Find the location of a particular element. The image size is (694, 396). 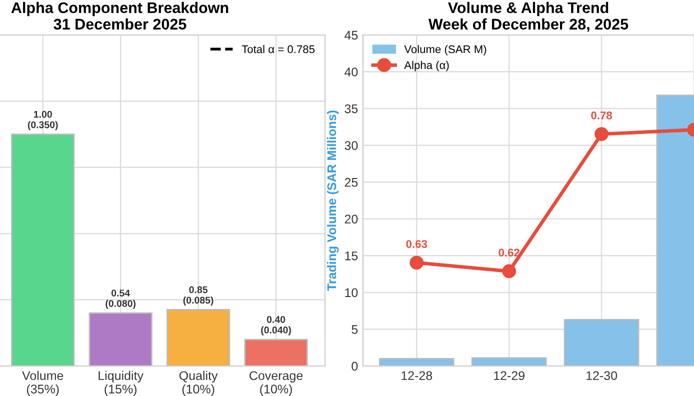

y-tick-label: 45 is located at coordinates (351, 35).